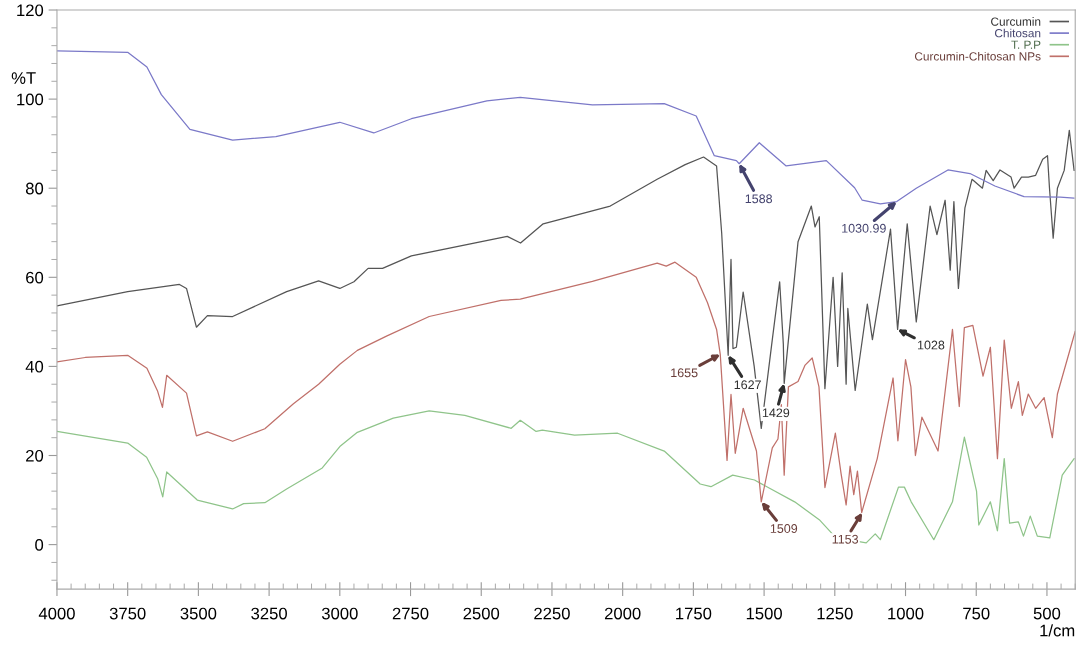  I want to click on x-axis-title: 1/cm, so click(1057, 630).